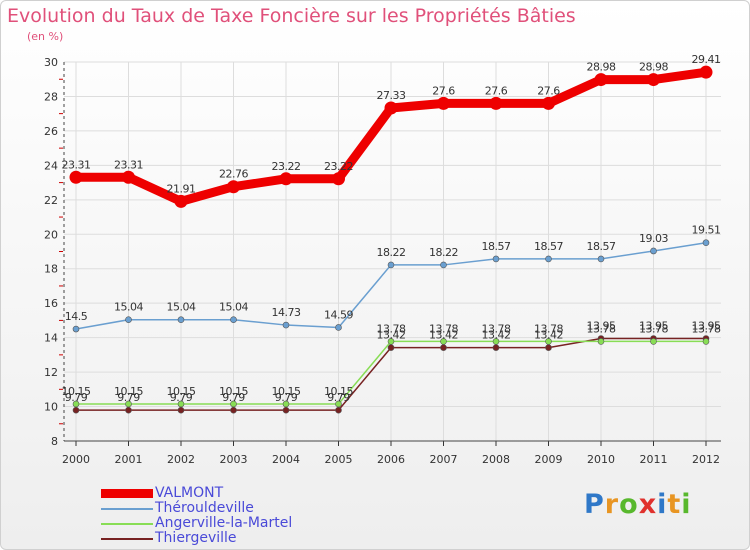 The image size is (750, 550). I want to click on legend-label: Angerville-la-Martel, so click(224, 523).